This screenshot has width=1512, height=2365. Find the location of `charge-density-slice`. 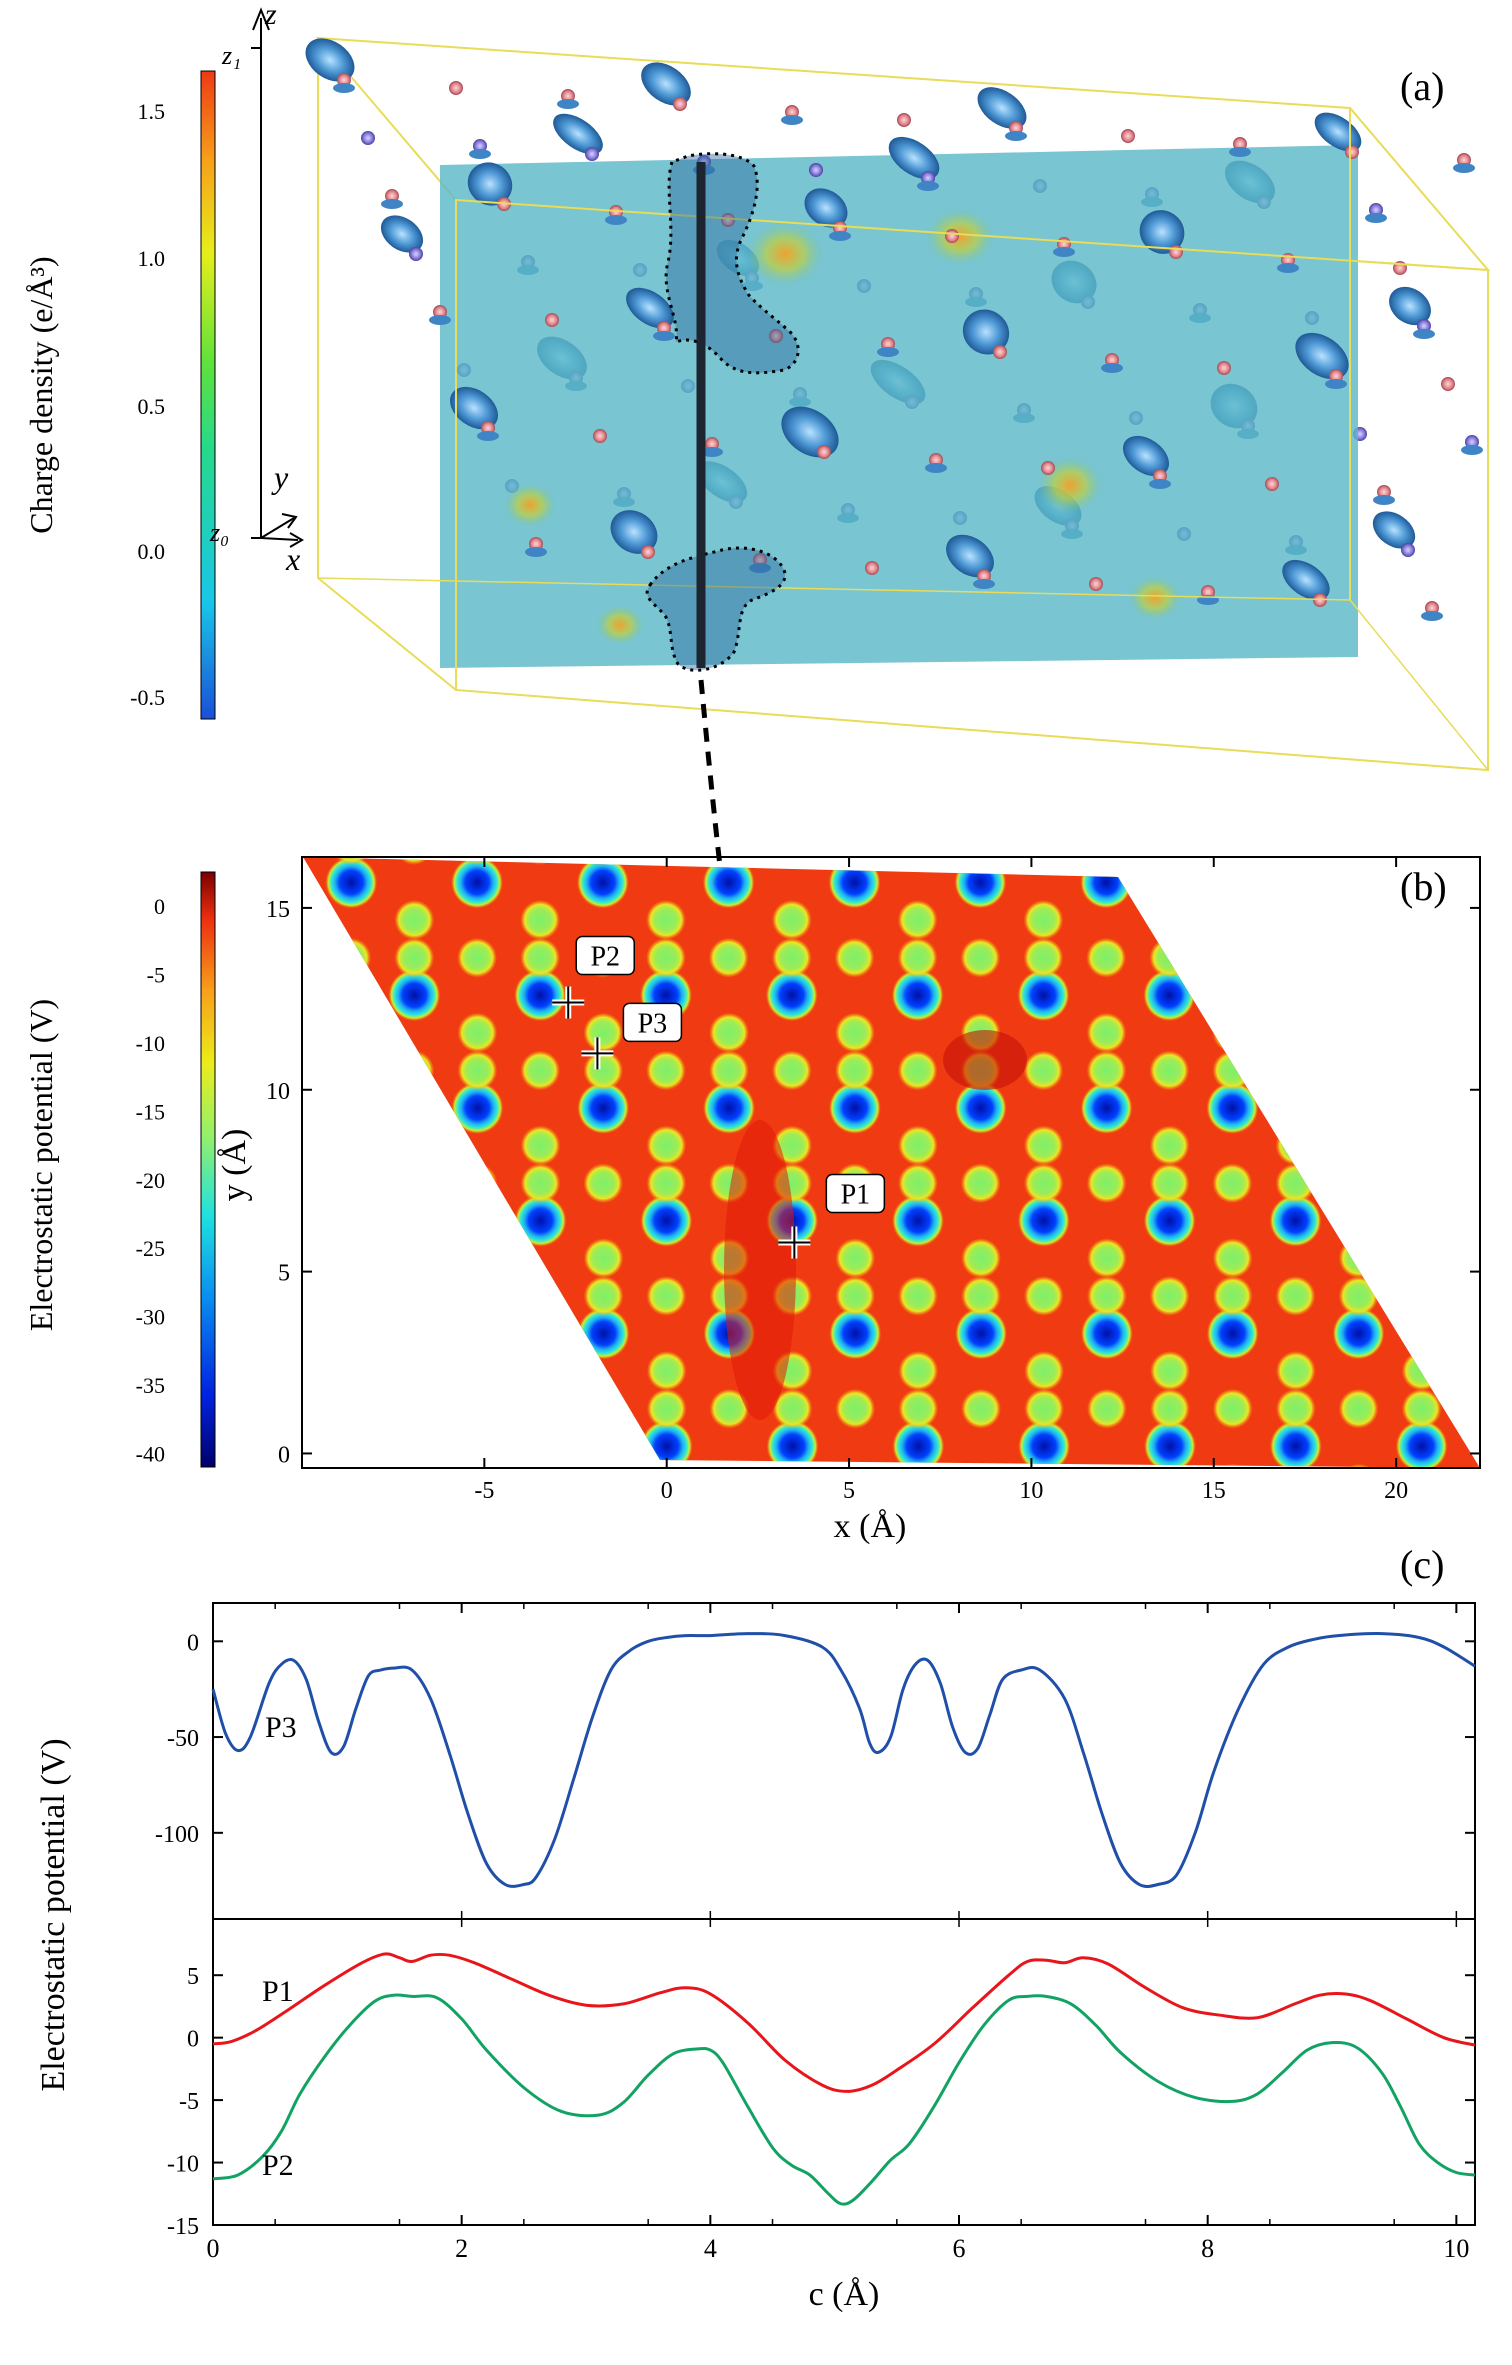

charge-density-slice is located at coordinates (899, 406).